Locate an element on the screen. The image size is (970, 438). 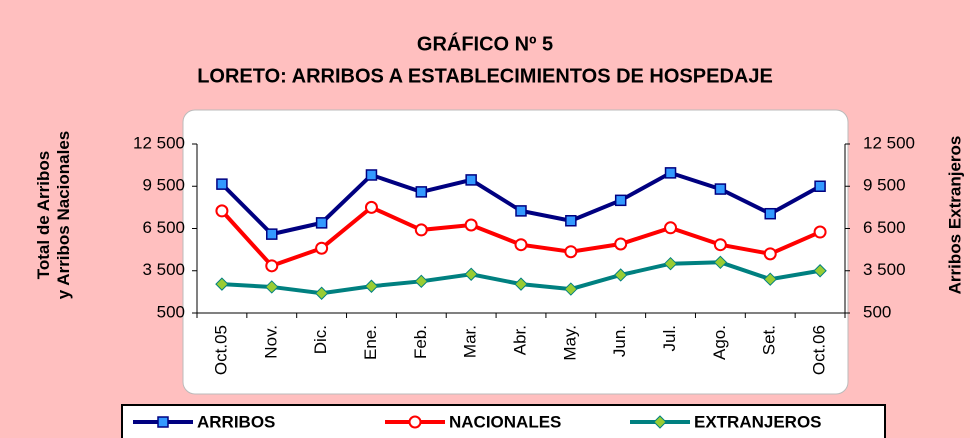
y-tick-label: 500 is located at coordinates (171, 311).